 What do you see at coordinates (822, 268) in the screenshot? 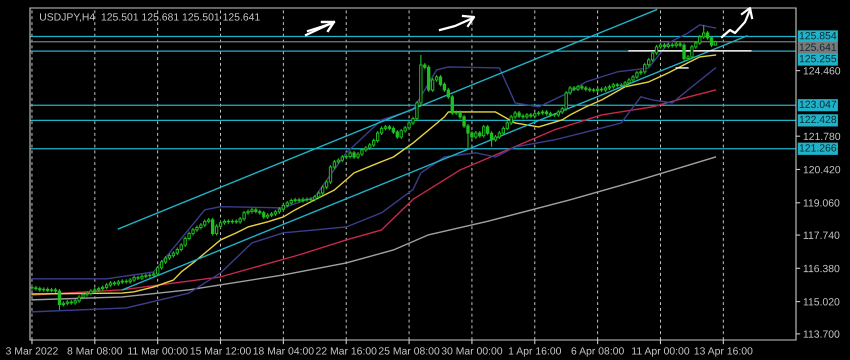
I see `y-tick-label: 116.380` at bounding box center [822, 268].